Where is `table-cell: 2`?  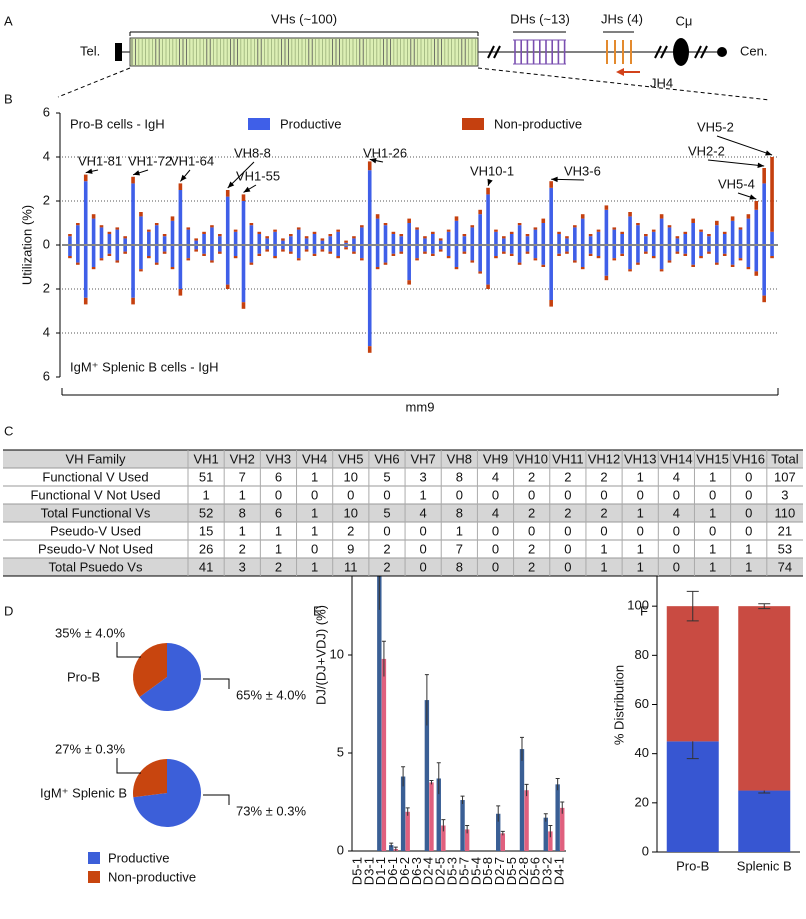
table-cell: 2 is located at coordinates (567, 476).